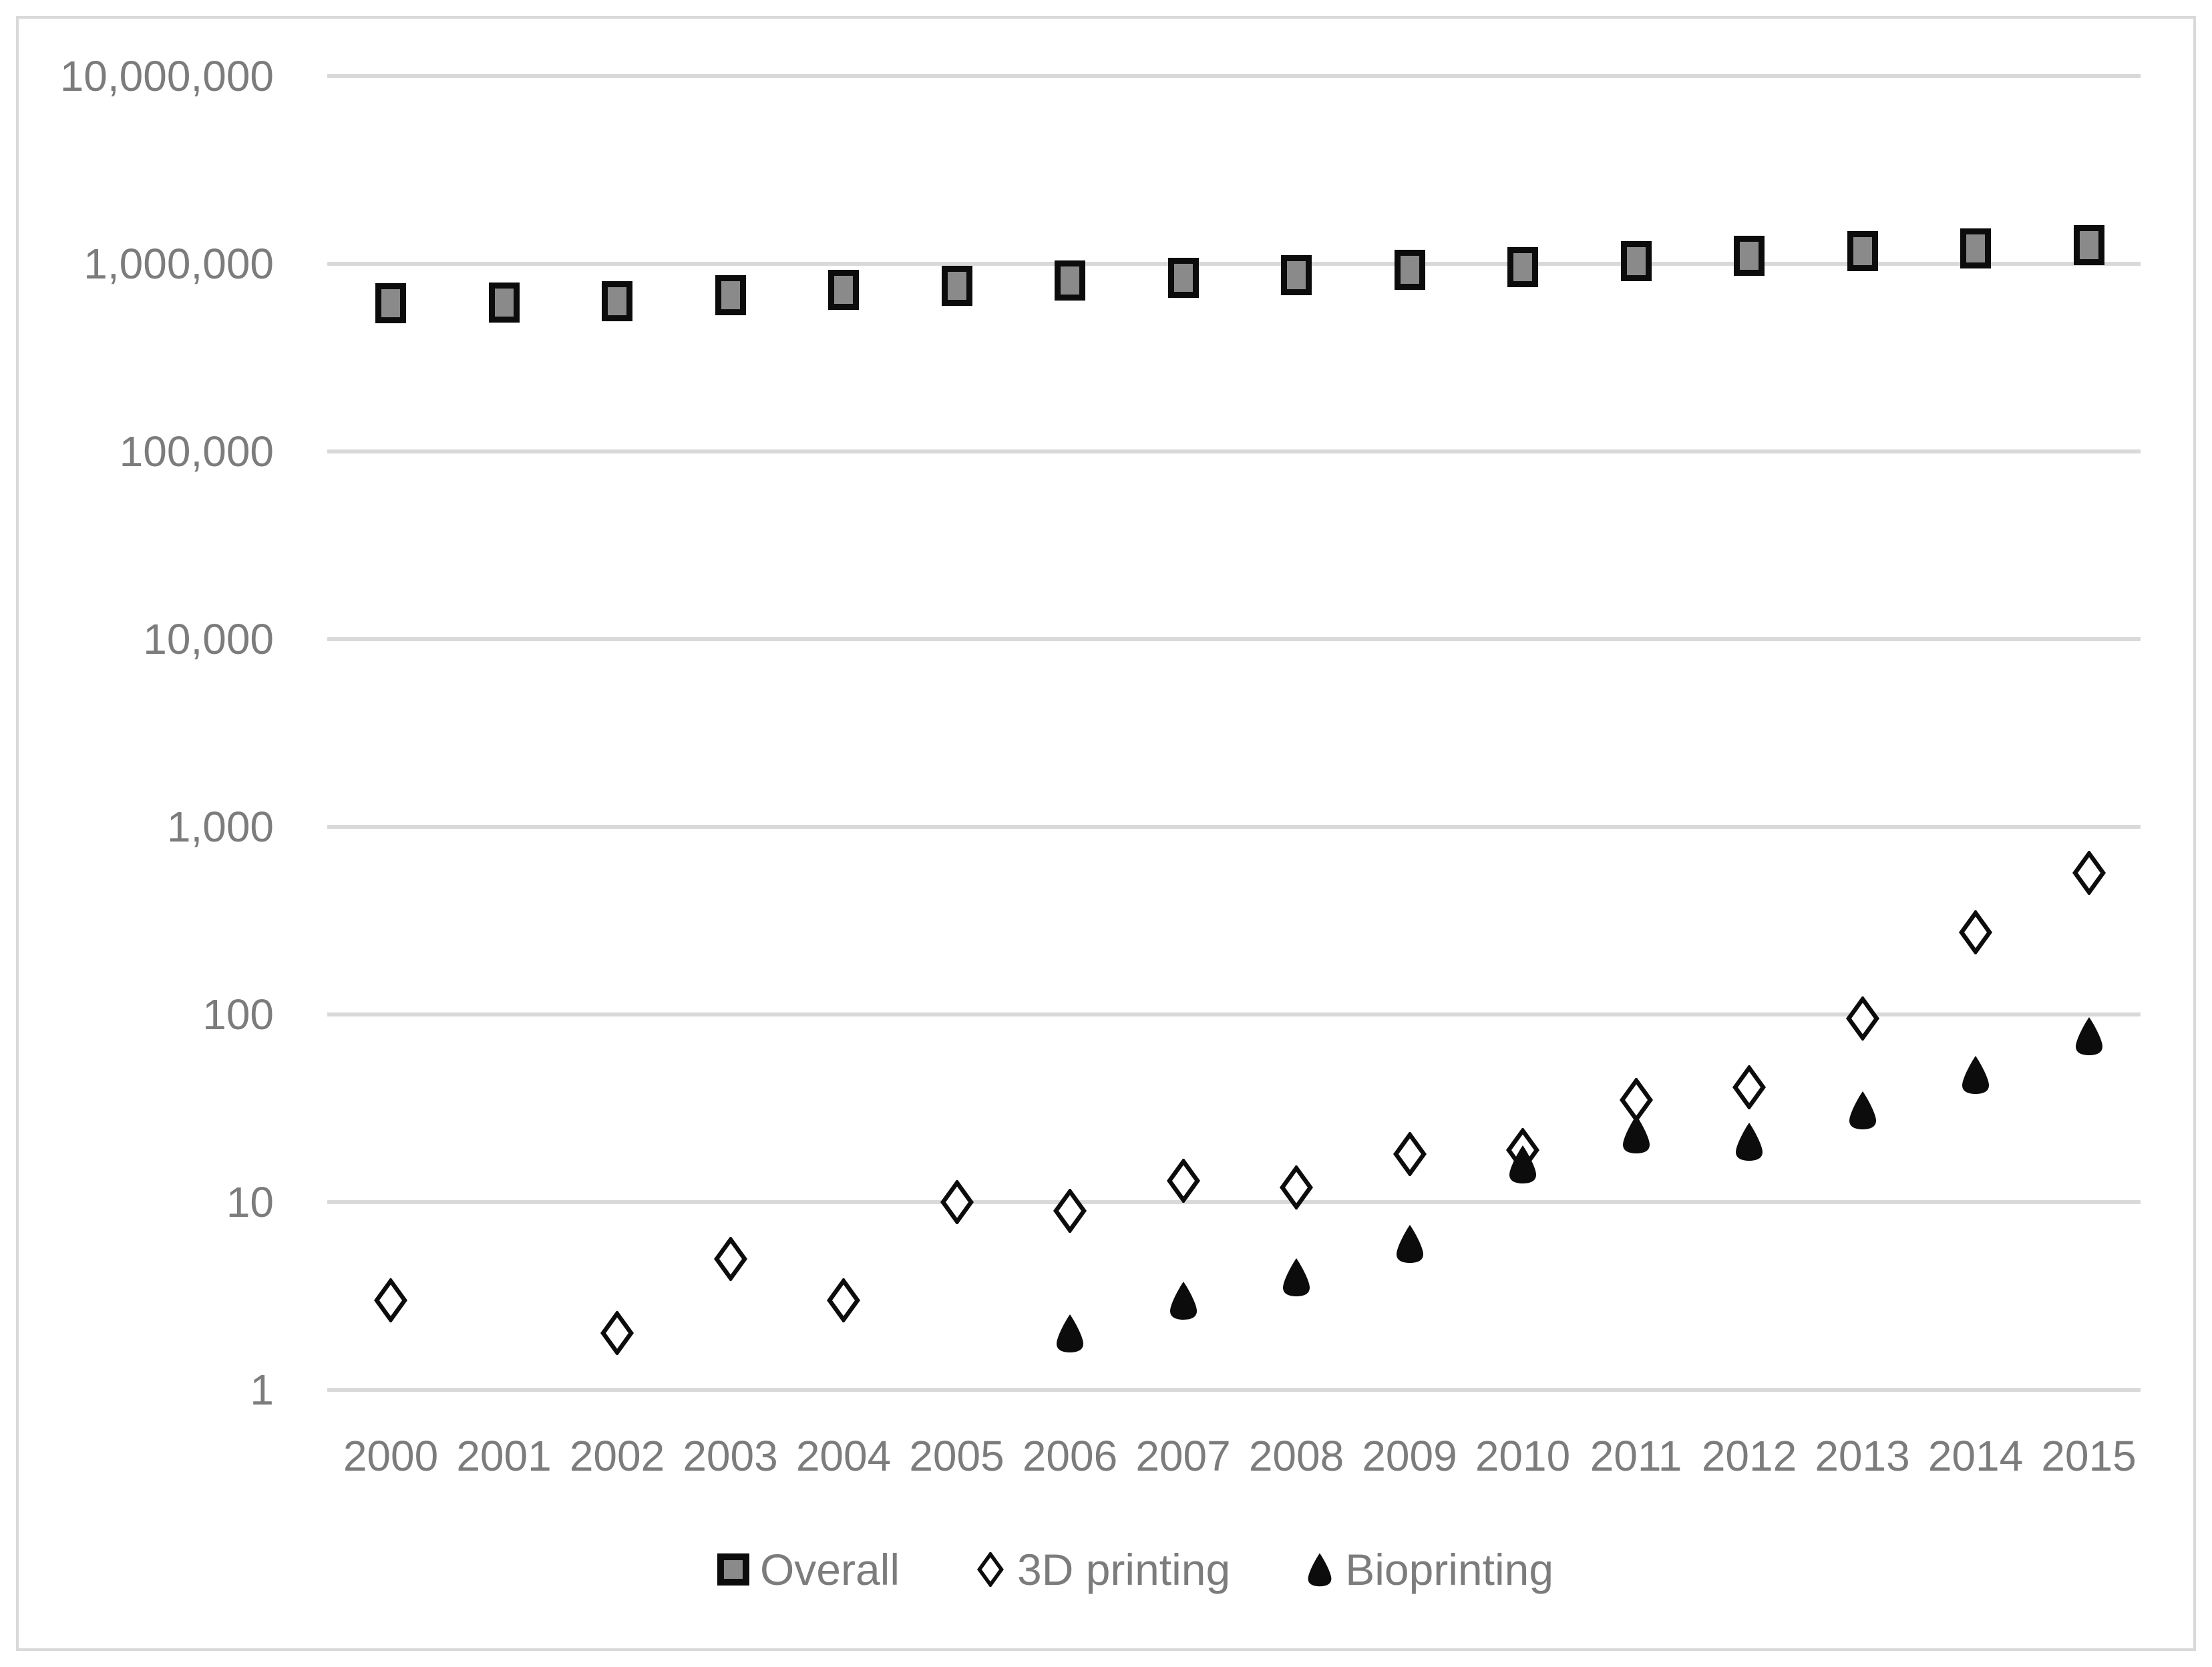 The height and width of the screenshot is (1667, 2212). Describe the element at coordinates (1862, 1456) in the screenshot. I see `x-axis-tick-label: 2013` at that location.